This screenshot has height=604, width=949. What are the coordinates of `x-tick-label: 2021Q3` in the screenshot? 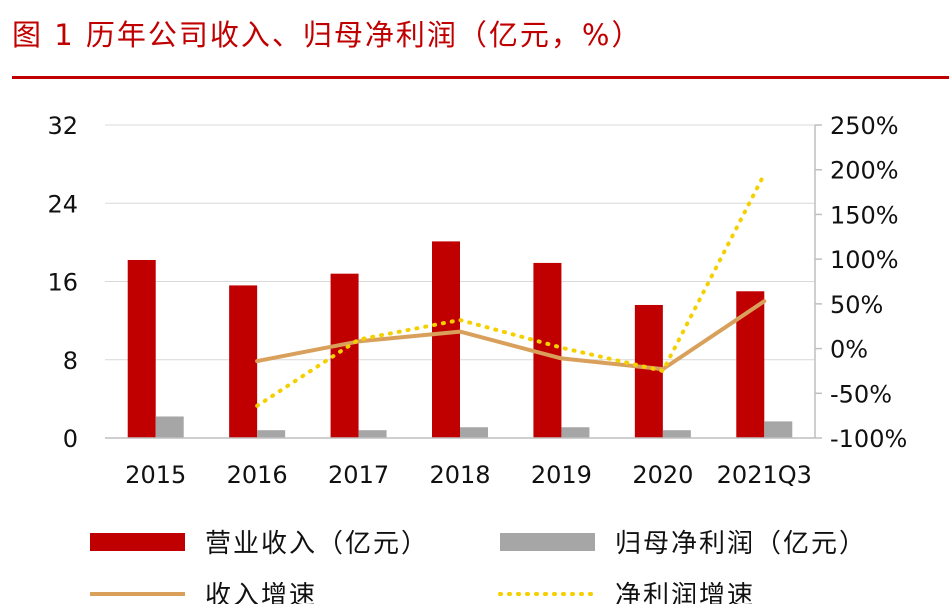 It's located at (764, 475).